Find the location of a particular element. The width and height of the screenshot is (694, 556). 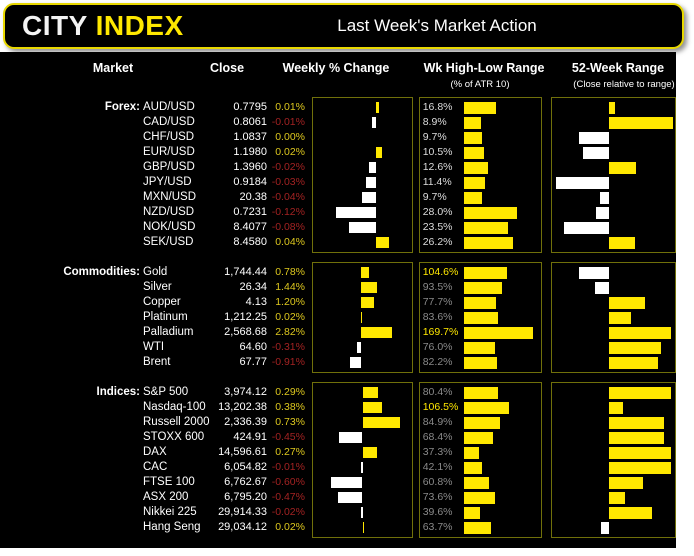

market-name: Palladium is located at coordinates (168, 332).